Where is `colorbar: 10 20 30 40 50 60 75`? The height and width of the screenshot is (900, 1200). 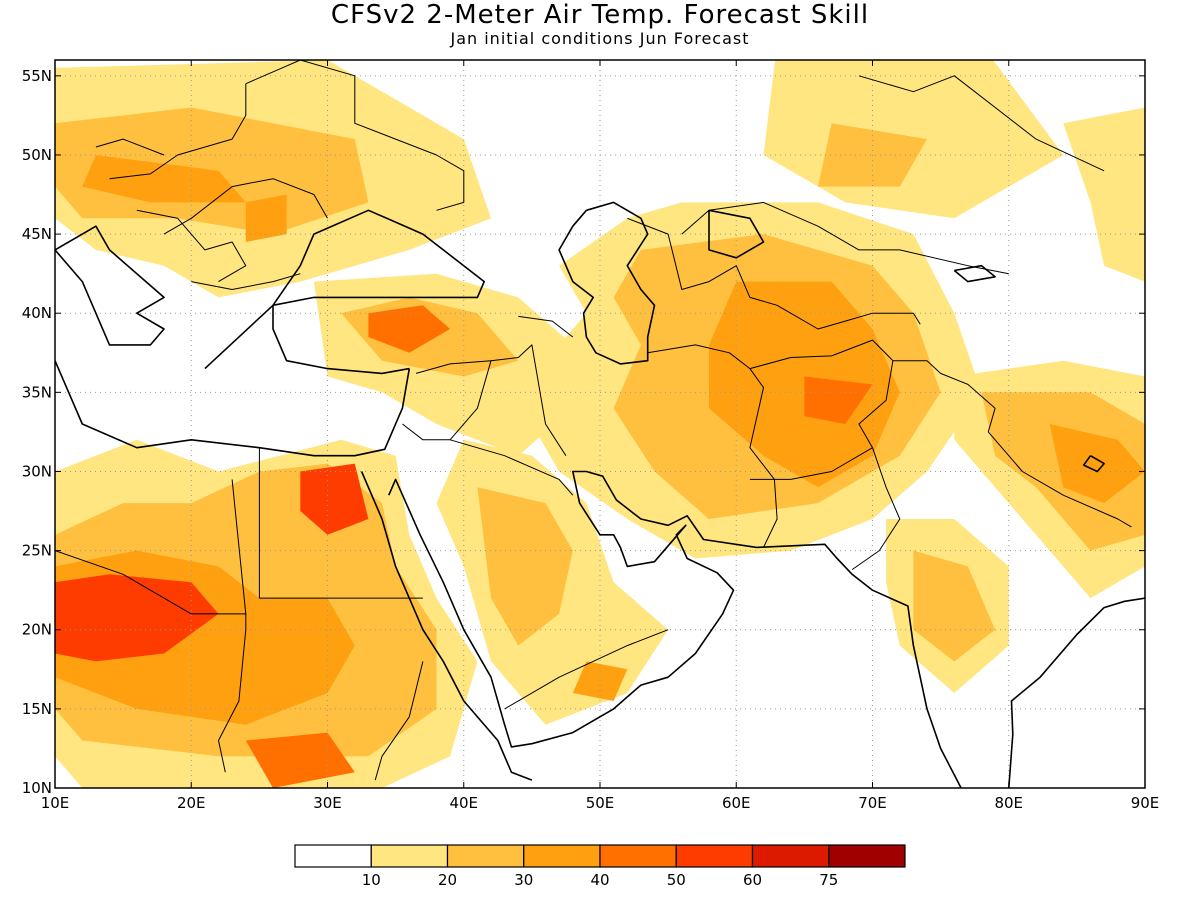 colorbar: 10 20 30 40 50 60 75 is located at coordinates (600, 866).